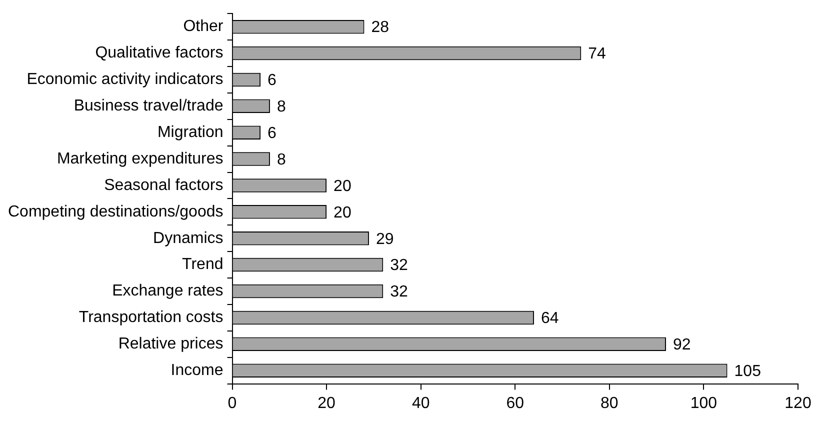  What do you see at coordinates (188, 238) in the screenshot?
I see `y-tick-label: Dynamics` at bounding box center [188, 238].